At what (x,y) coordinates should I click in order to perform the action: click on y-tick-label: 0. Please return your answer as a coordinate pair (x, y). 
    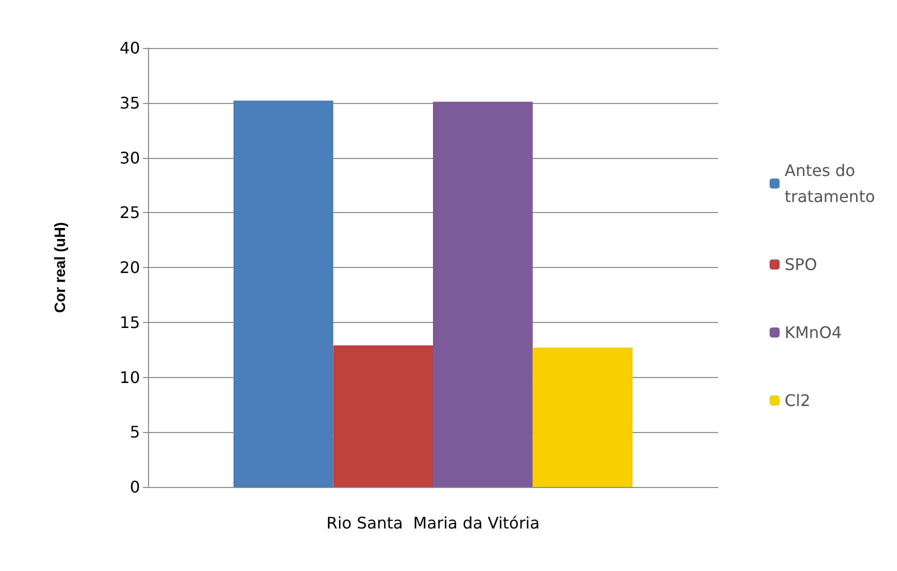
    Looking at the image, I should click on (135, 487).